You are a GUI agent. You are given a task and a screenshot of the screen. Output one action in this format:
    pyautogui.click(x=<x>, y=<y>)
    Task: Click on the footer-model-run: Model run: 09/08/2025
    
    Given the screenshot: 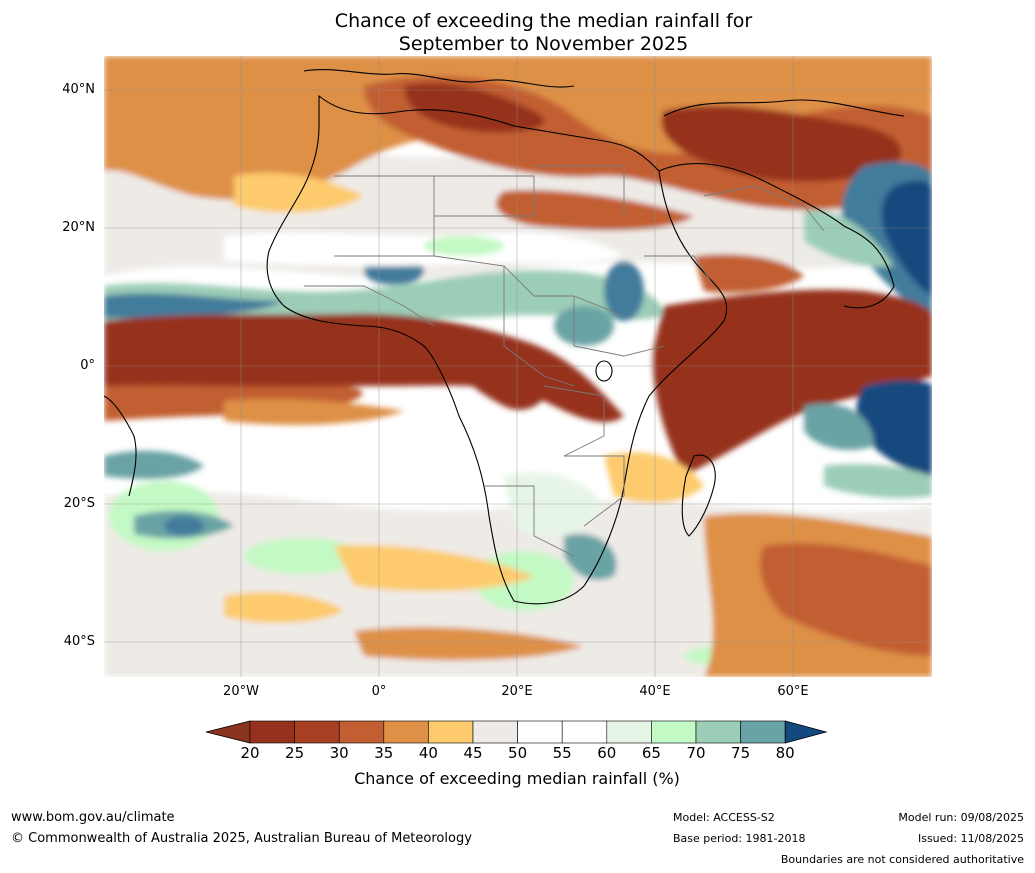 What is the action you would take?
    pyautogui.click(x=961, y=817)
    